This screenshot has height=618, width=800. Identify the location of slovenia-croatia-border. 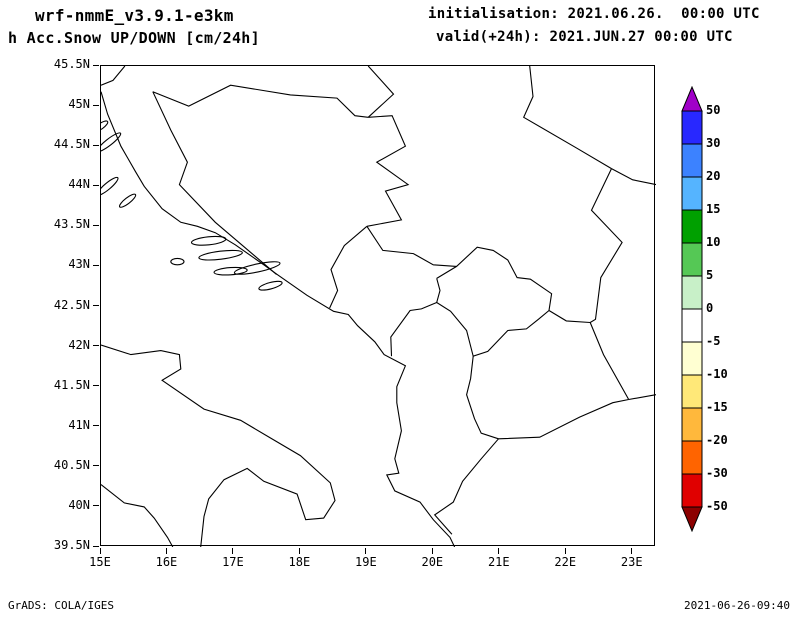
(113, 76).